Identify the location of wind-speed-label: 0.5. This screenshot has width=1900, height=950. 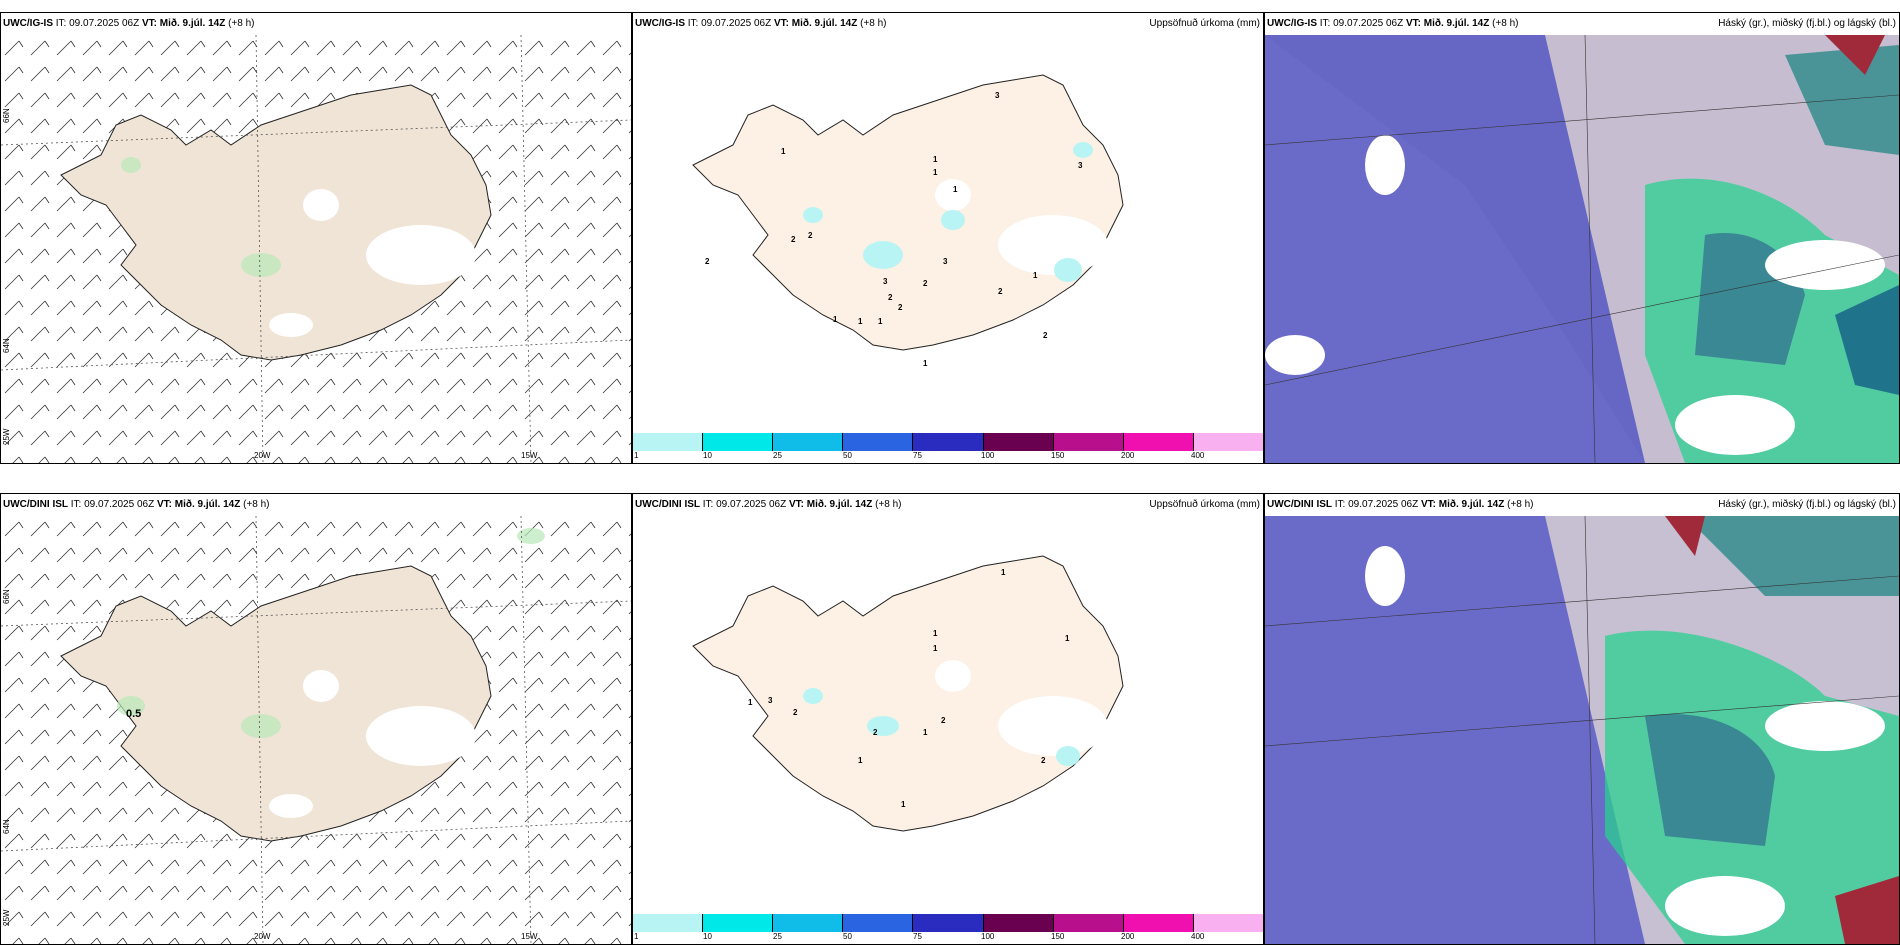
(134, 714).